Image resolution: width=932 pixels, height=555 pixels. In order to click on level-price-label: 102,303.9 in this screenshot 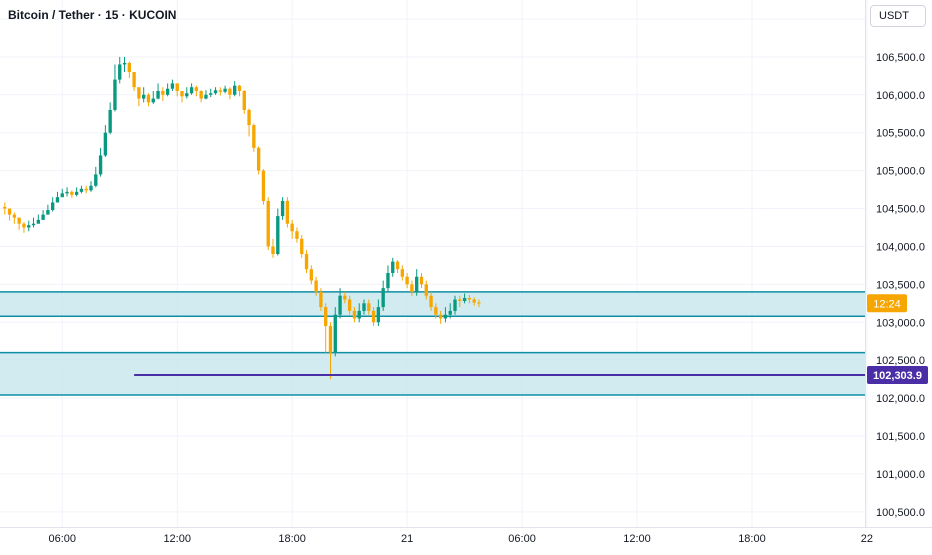, I will do `click(897, 376)`.